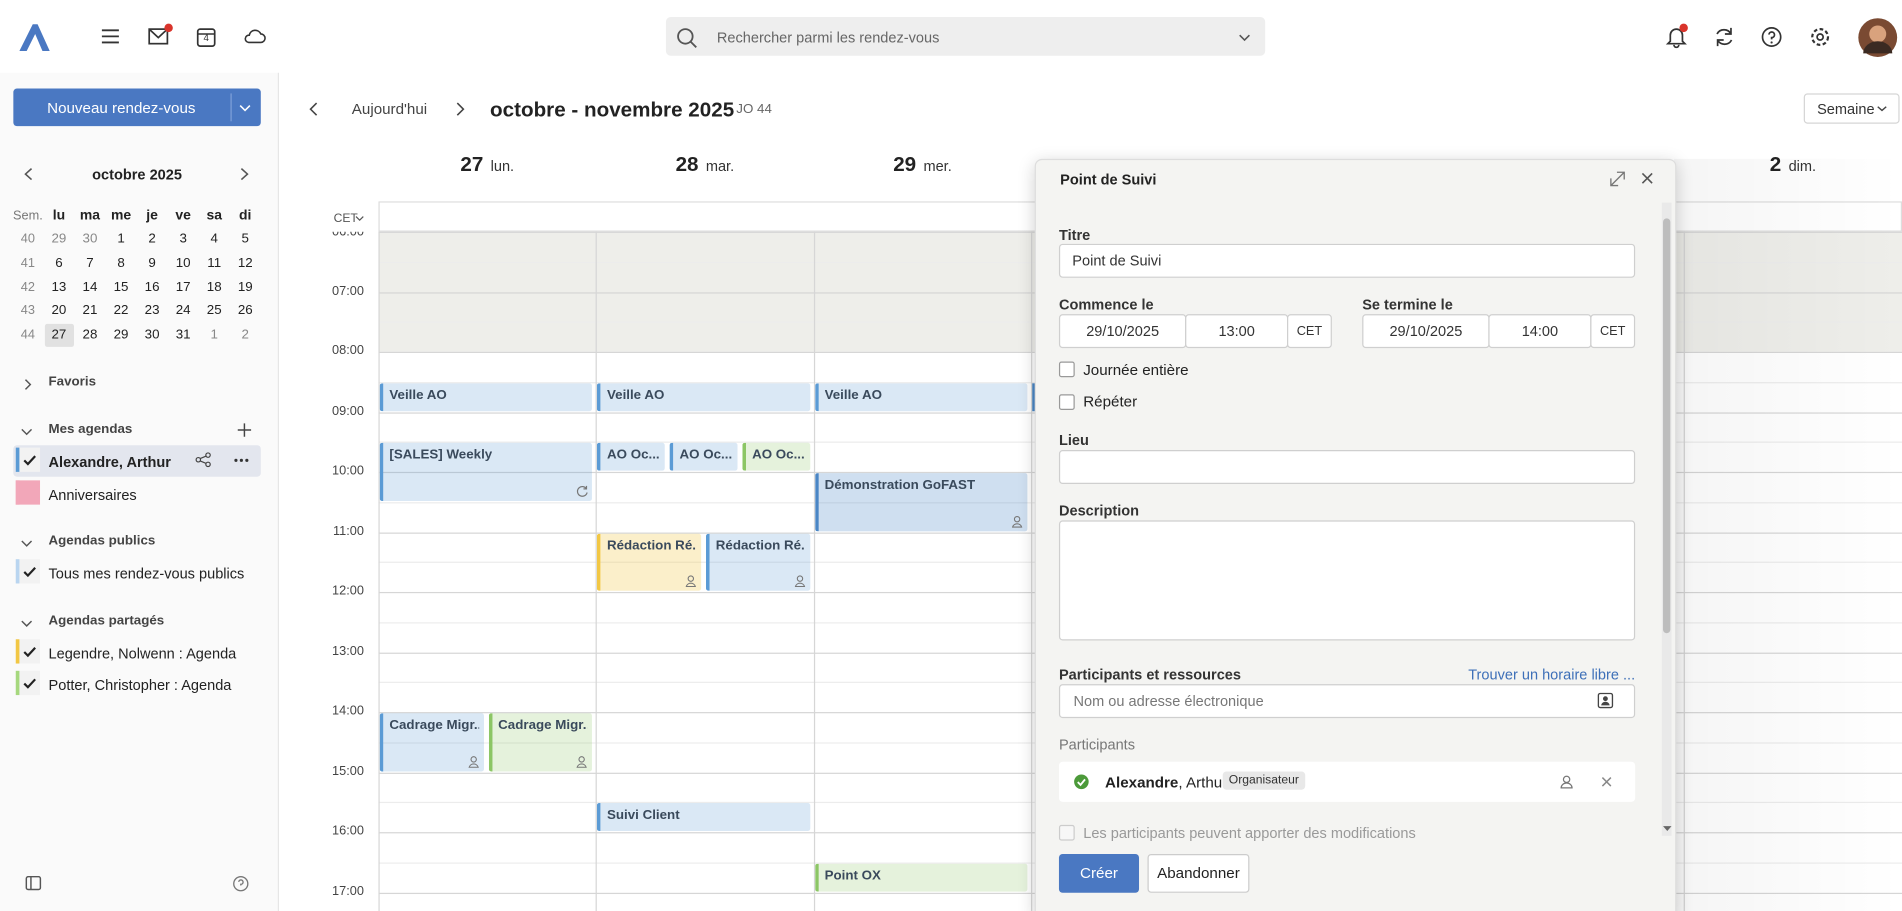 The width and height of the screenshot is (1902, 911). I want to click on mini-prev, so click(28, 174).